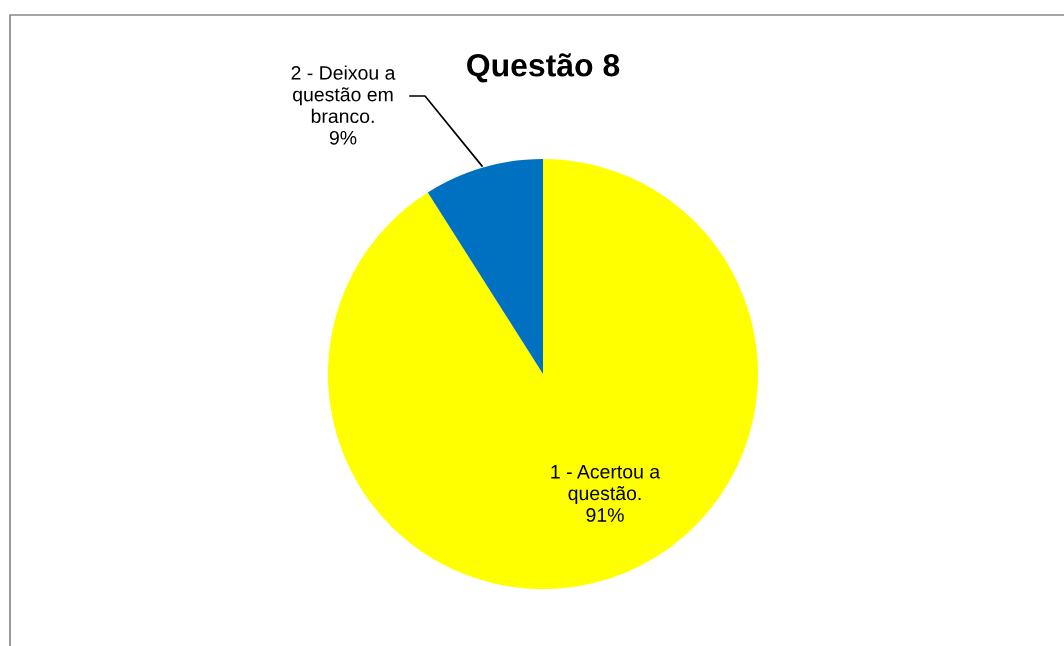 The height and width of the screenshot is (646, 1064). I want to click on slice-label: 1 - Acertou a questão., so click(606, 485).